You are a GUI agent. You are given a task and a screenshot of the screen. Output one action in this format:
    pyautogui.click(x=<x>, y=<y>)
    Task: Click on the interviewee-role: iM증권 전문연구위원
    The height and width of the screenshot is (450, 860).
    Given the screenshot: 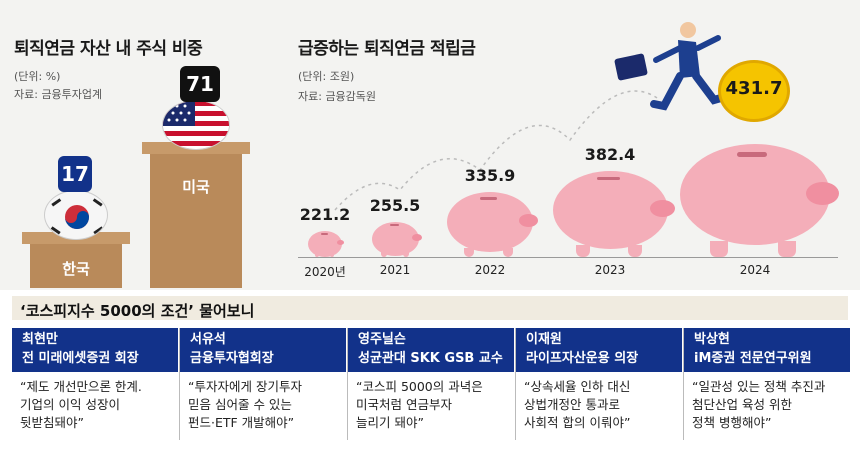 What is the action you would take?
    pyautogui.click(x=753, y=358)
    